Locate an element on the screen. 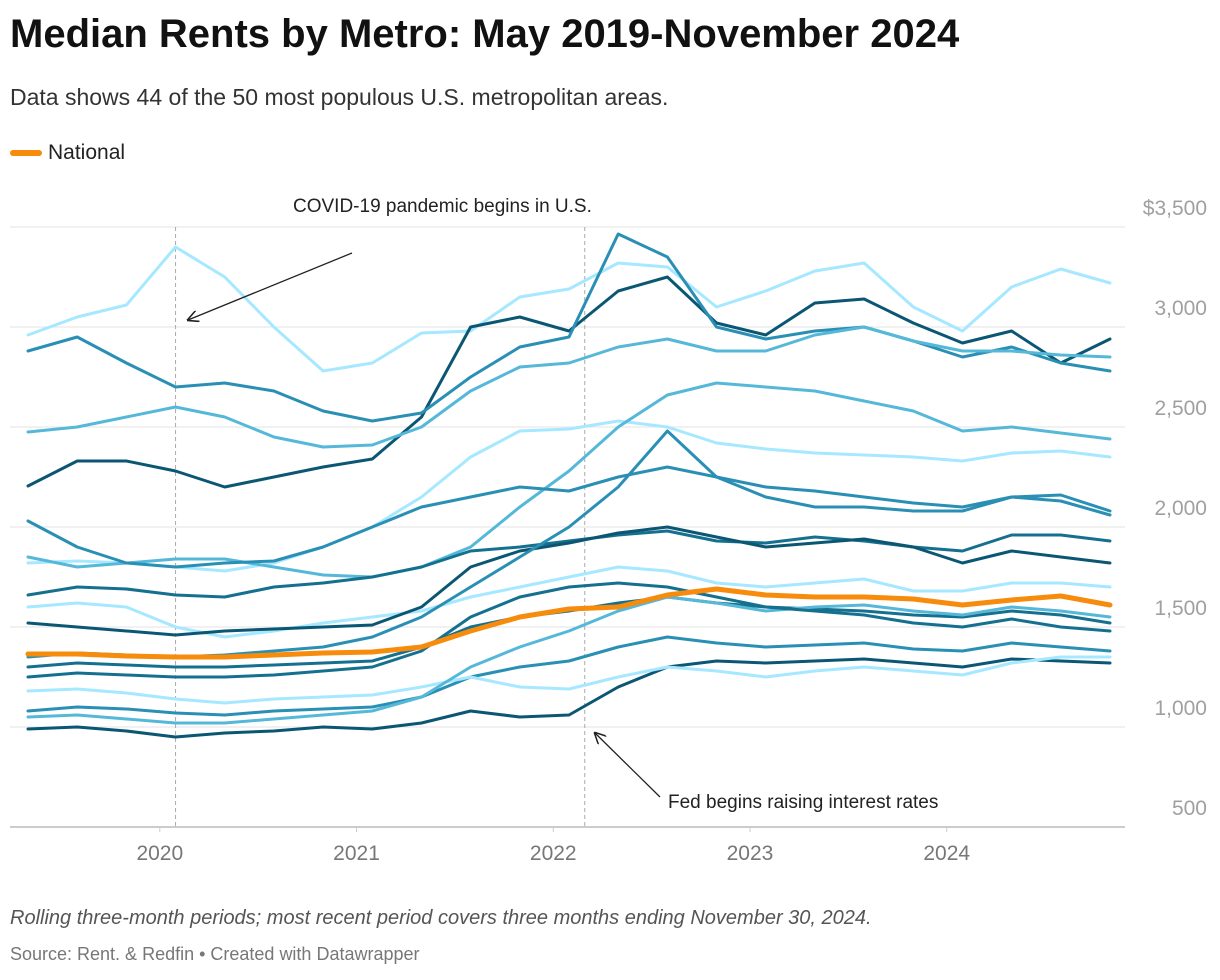 The image size is (1220, 980). x-tick-label: 2024 is located at coordinates (946, 853).